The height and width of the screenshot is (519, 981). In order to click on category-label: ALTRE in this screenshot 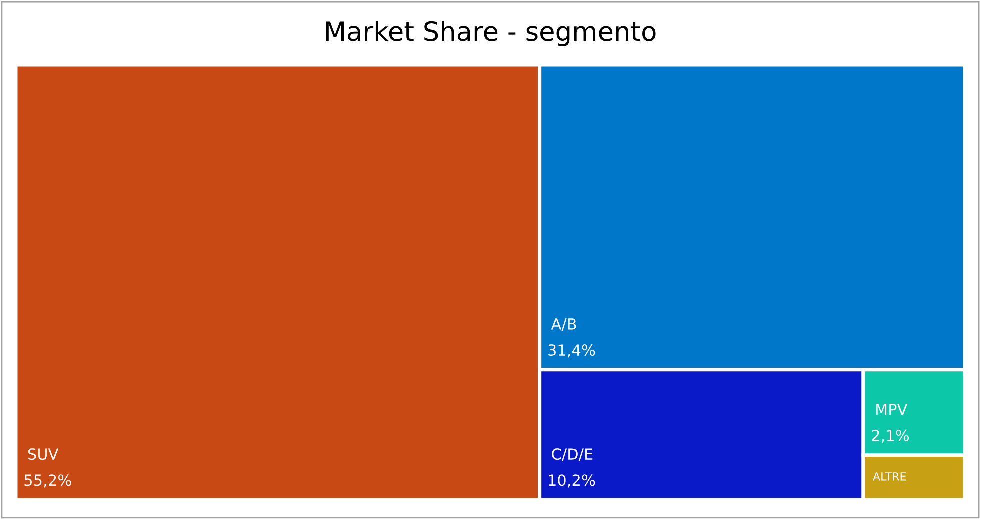, I will do `click(889, 476)`.